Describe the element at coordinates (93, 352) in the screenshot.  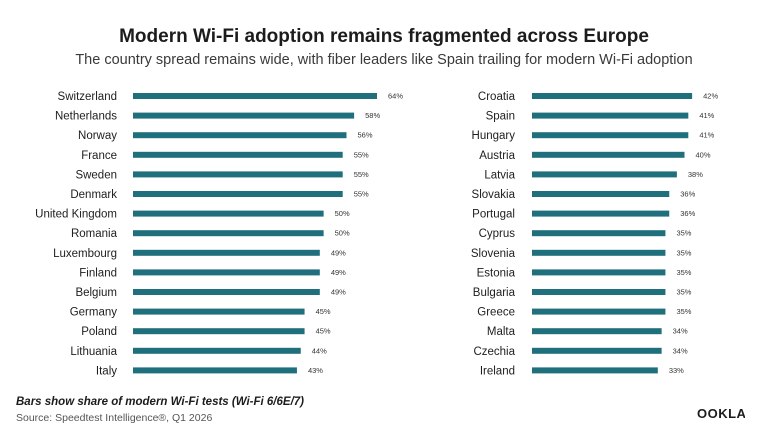
I see `category-label: Lithuania` at that location.